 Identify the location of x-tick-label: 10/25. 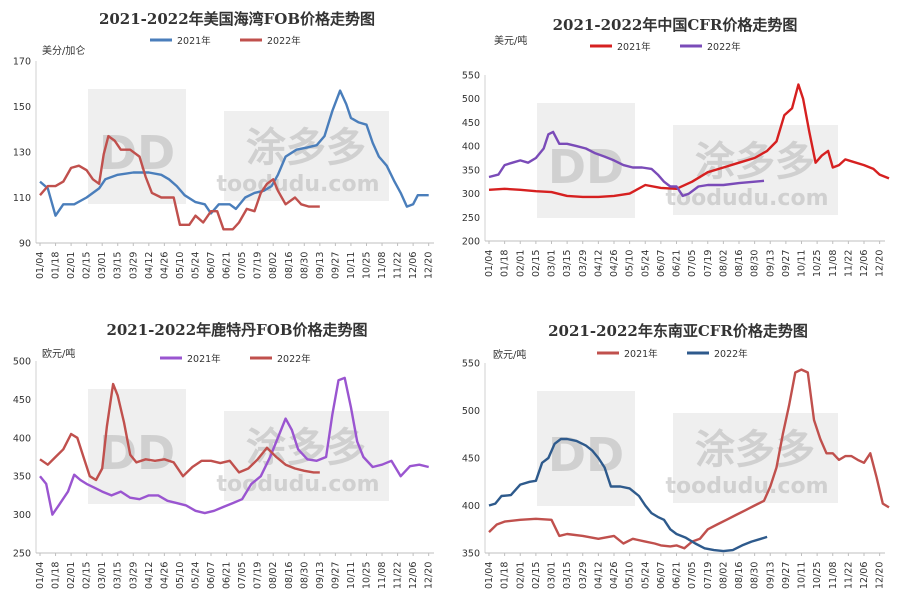
(817, 263).